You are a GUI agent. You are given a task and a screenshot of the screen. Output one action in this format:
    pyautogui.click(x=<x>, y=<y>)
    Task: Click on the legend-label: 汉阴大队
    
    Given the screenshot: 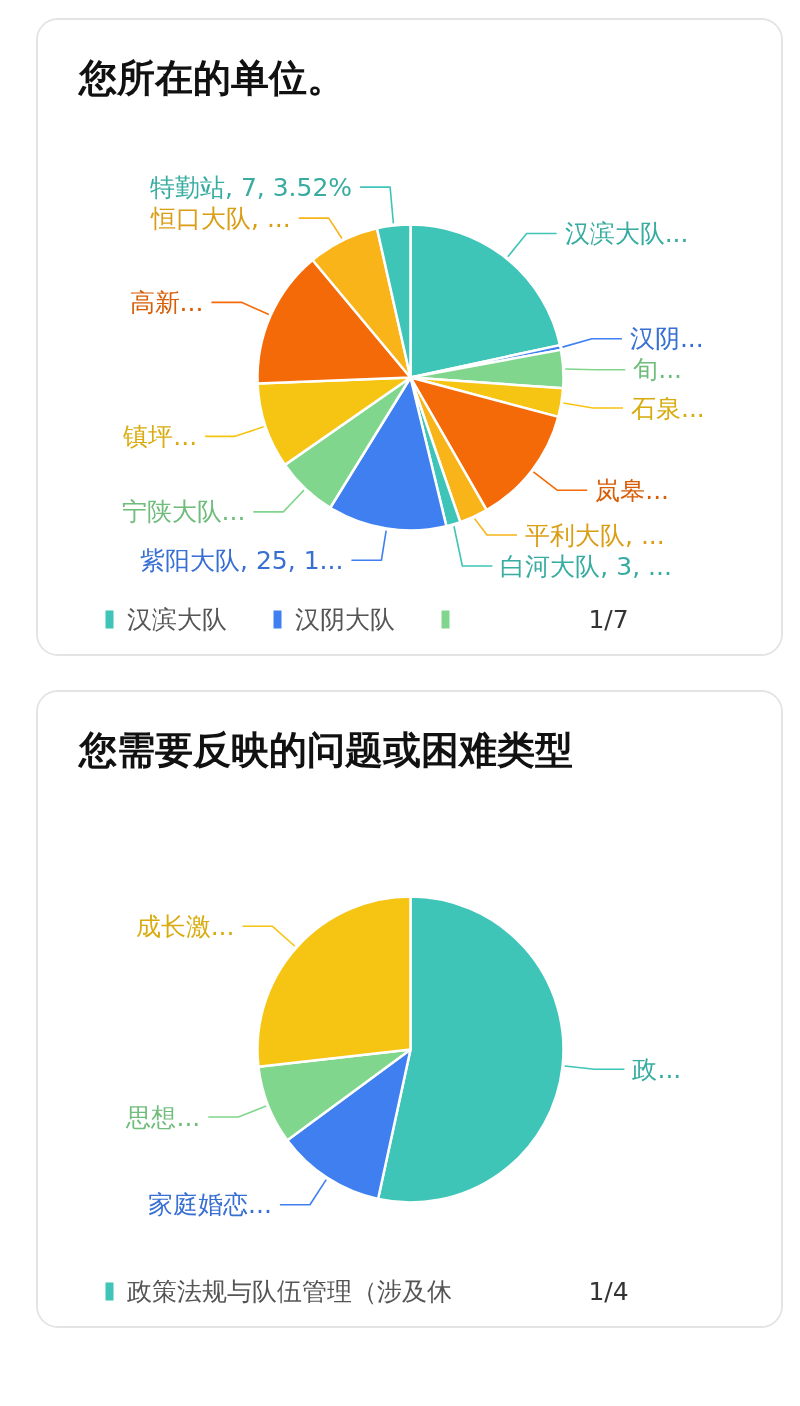 What is the action you would take?
    pyautogui.click(x=344, y=619)
    